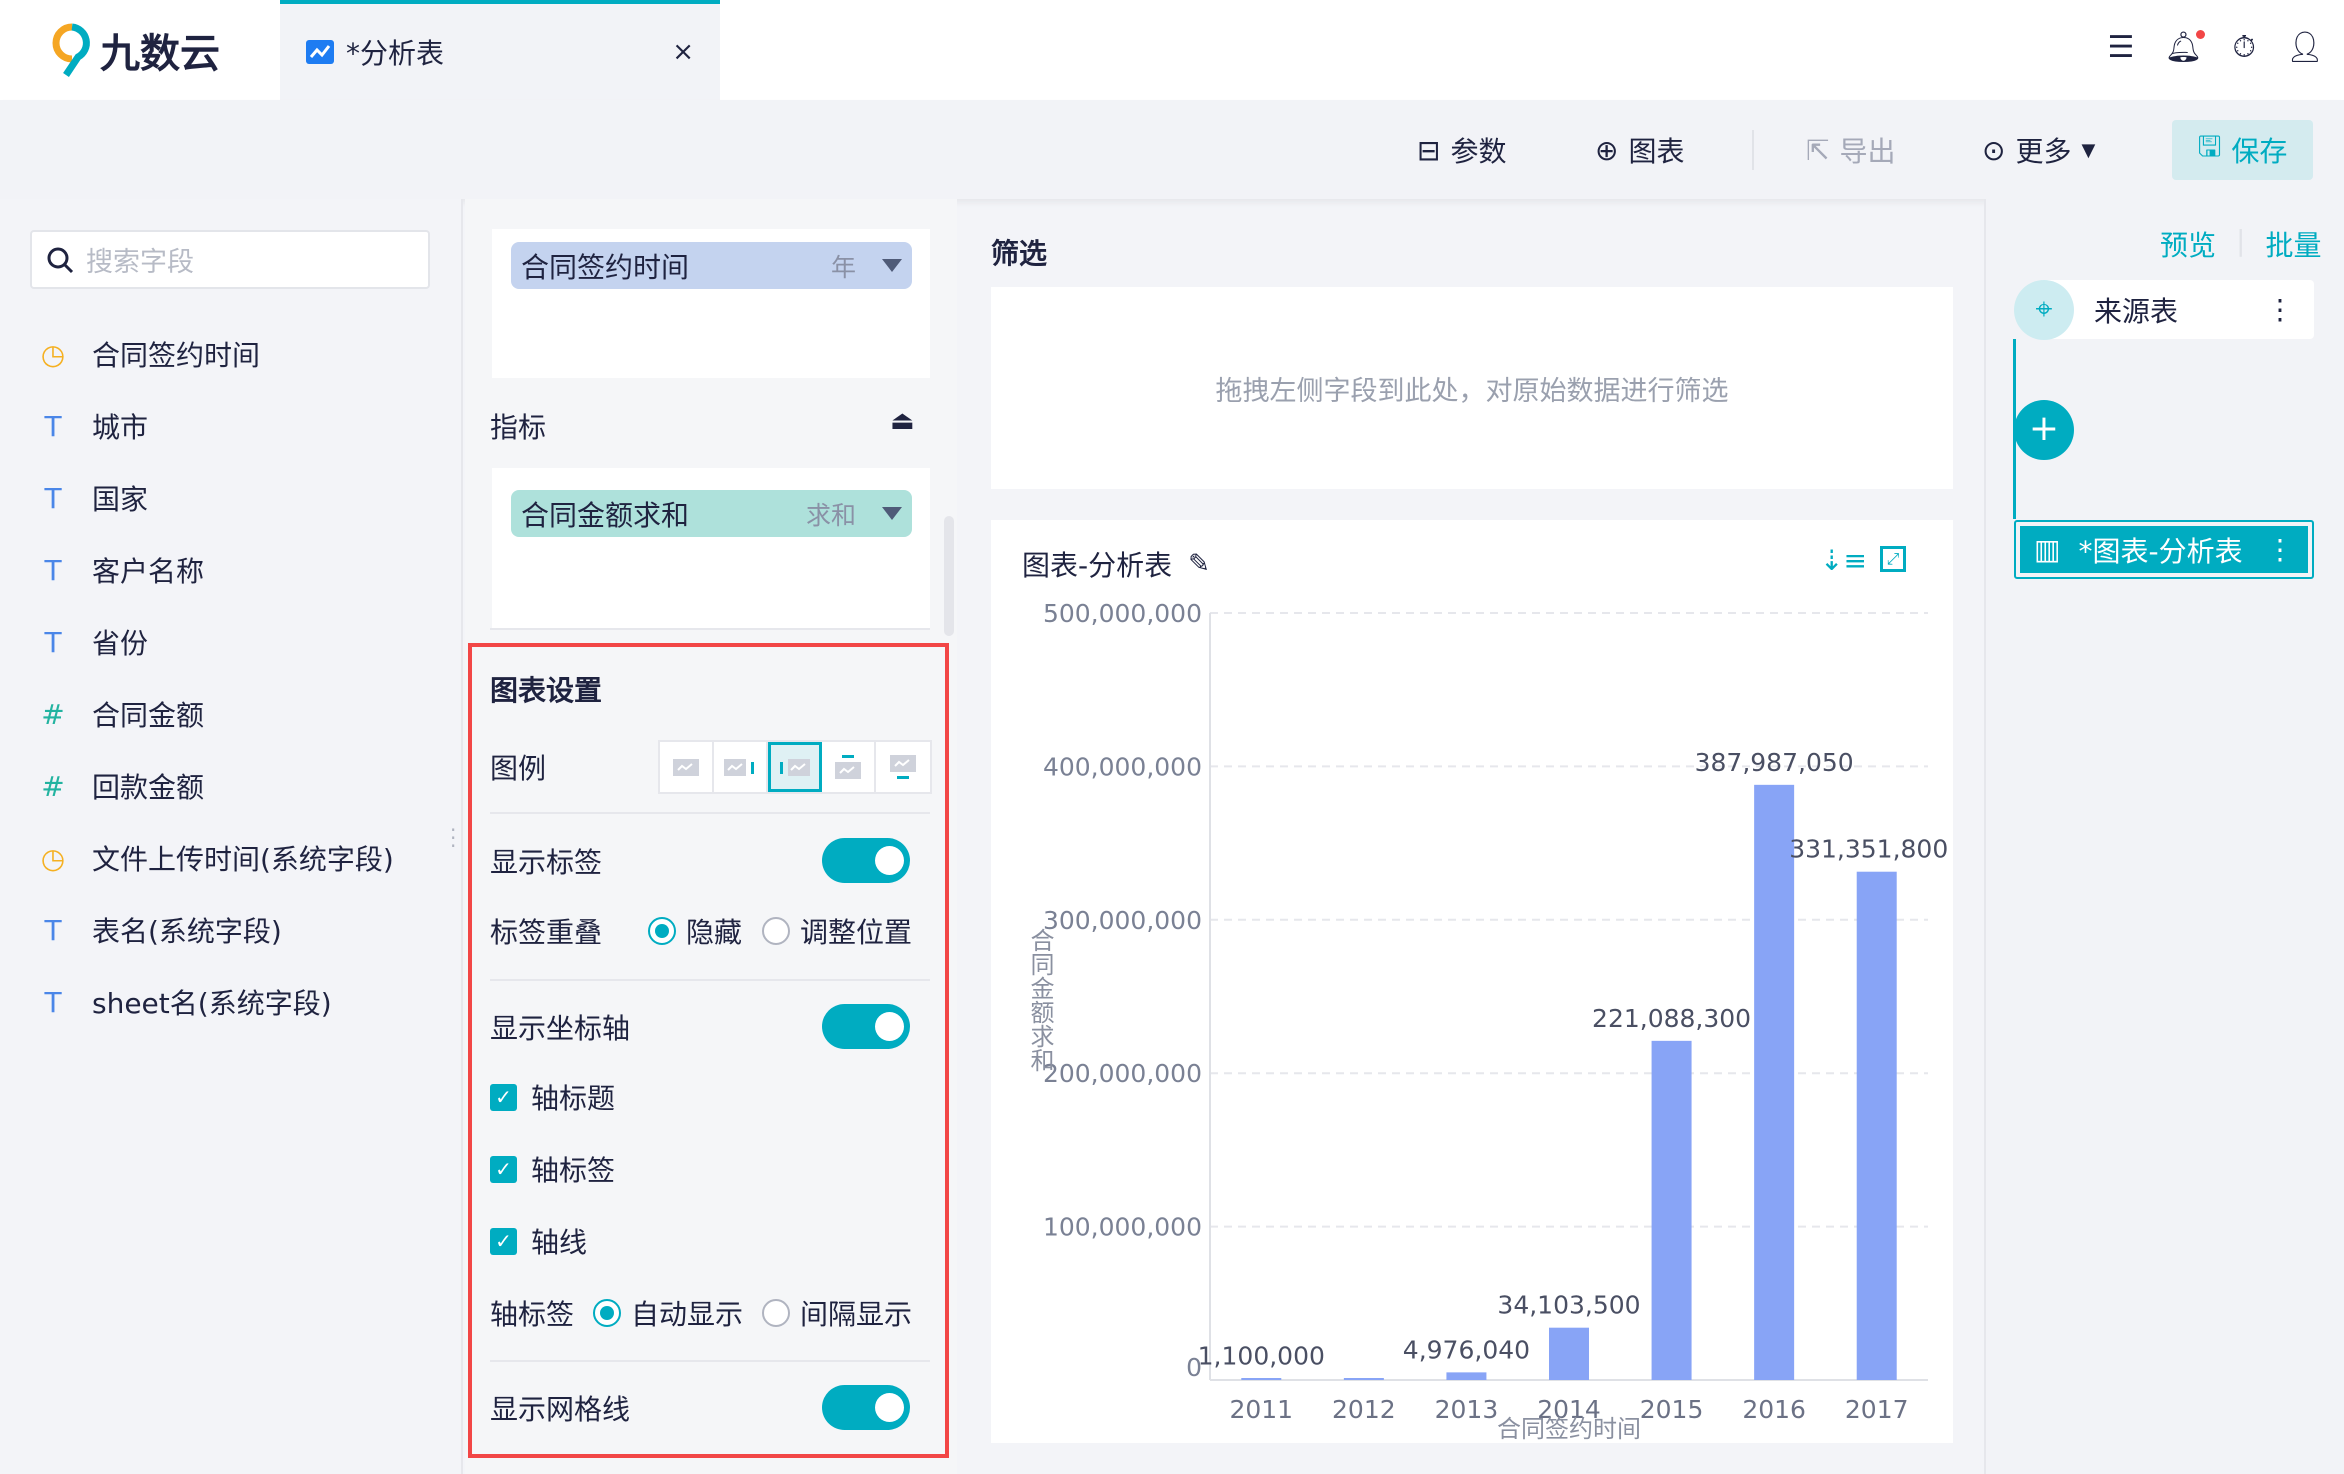 This screenshot has height=1474, width=2344. I want to click on expand-icon: ⤢, so click(1893, 559).